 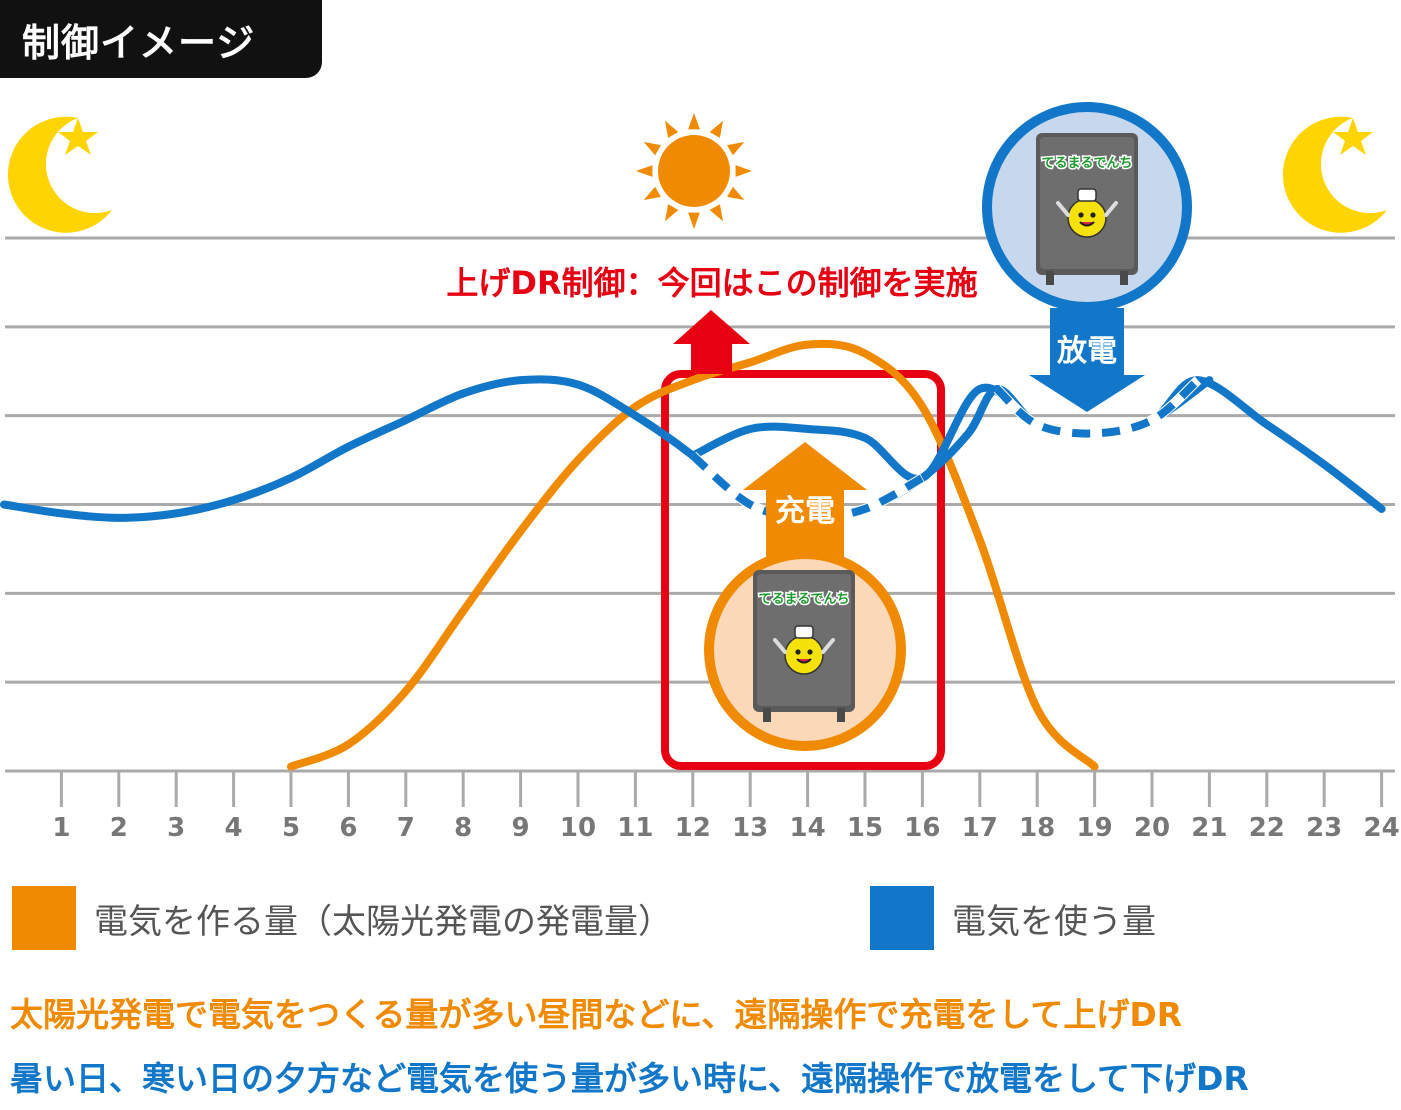 I want to click on dr-highlight-box, so click(x=803, y=570).